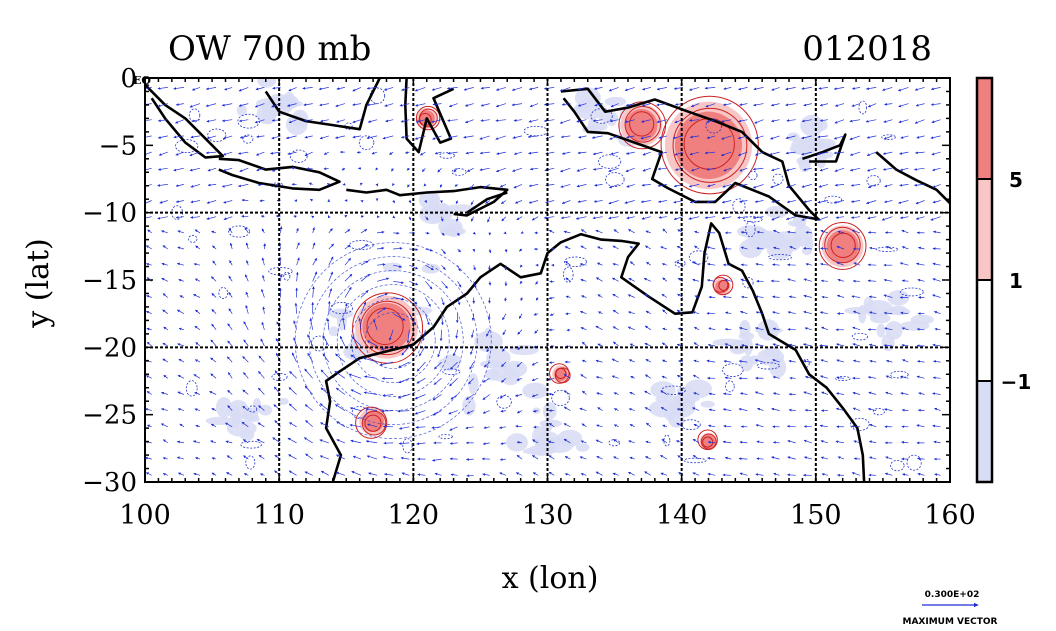 This screenshot has height=631, width=1056. What do you see at coordinates (912, 178) in the screenshot?
I see `coastline` at bounding box center [912, 178].